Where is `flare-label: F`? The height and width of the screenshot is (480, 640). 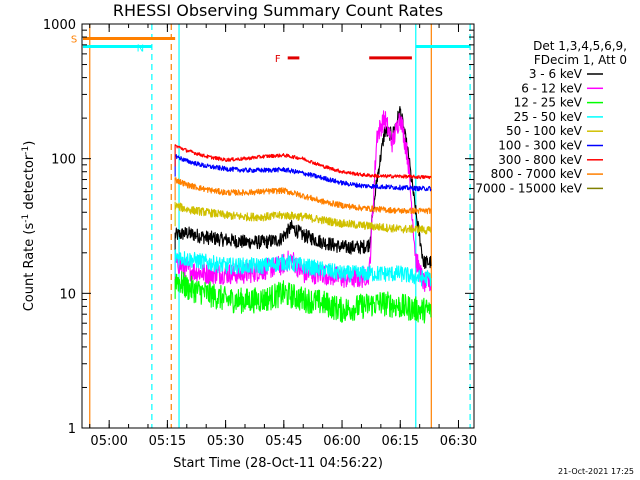 flare-label: F is located at coordinates (278, 59).